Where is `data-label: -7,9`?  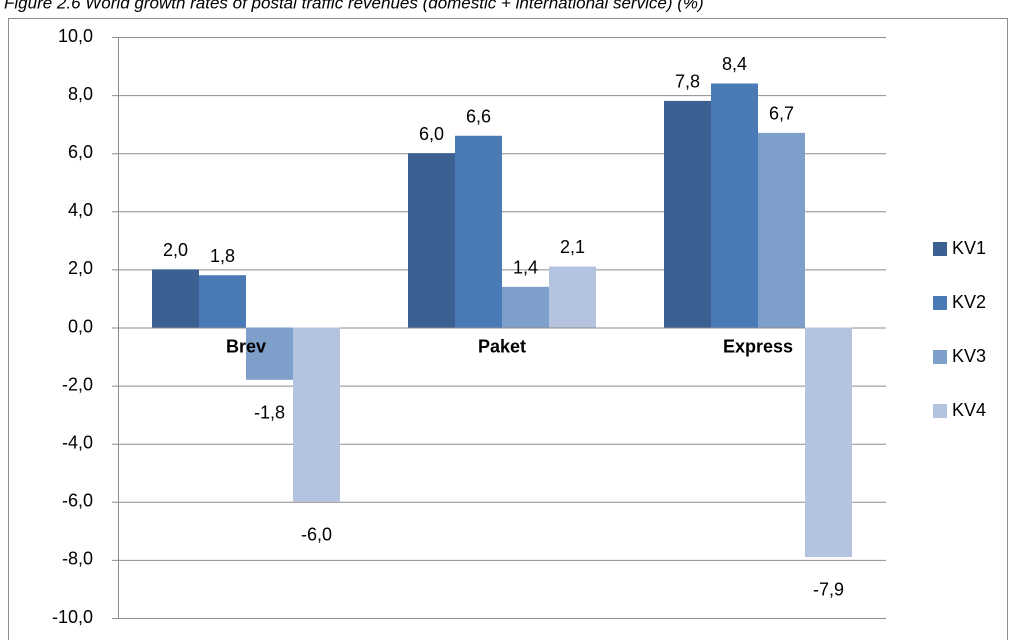
data-label: -7,9 is located at coordinates (828, 590).